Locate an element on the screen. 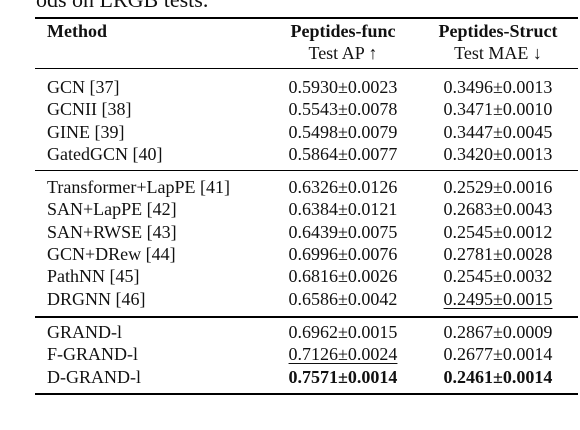 This screenshot has width=580, height=430. result-cell: 0.6816±0.0026 is located at coordinates (343, 276).